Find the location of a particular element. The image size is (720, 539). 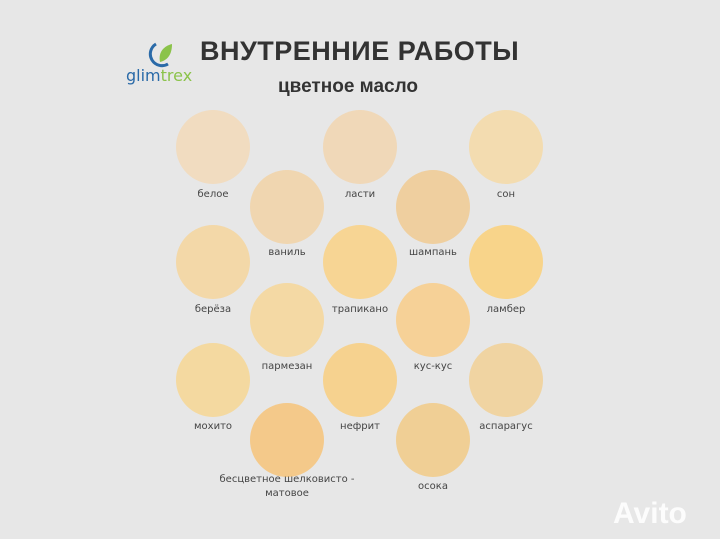

swatch-label: сон is located at coordinates (506, 194).